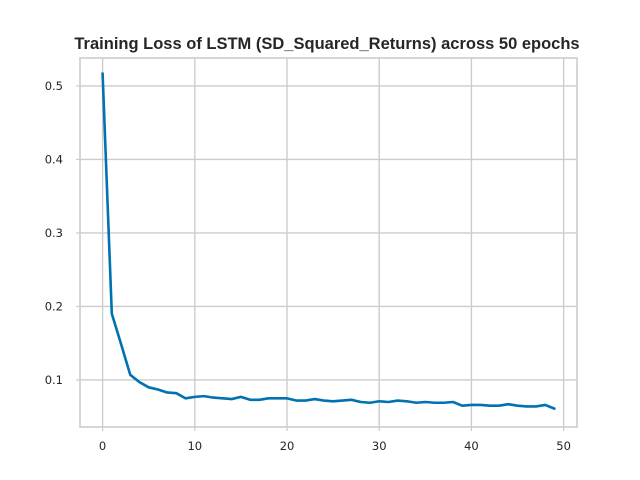 This screenshot has height=480, width=640. Describe the element at coordinates (102, 446) in the screenshot. I see `x-tick-label: 0` at that location.